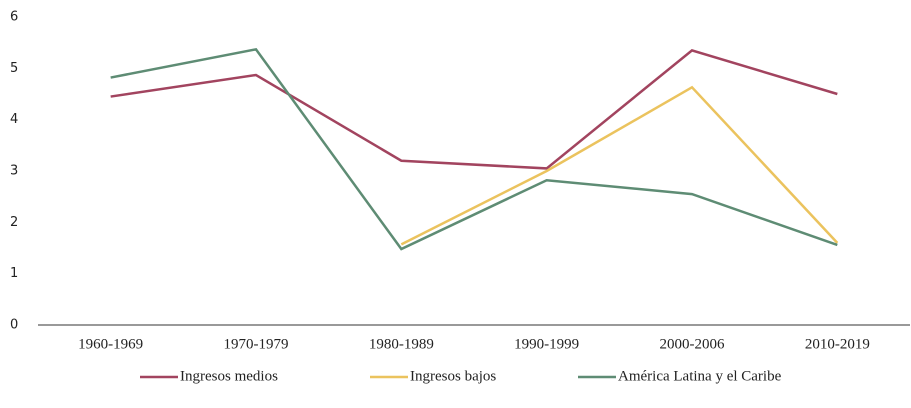 Image resolution: width=911 pixels, height=408 pixels. Describe the element at coordinates (453, 376) in the screenshot. I see `legend-label: Ingresos bajos` at that location.